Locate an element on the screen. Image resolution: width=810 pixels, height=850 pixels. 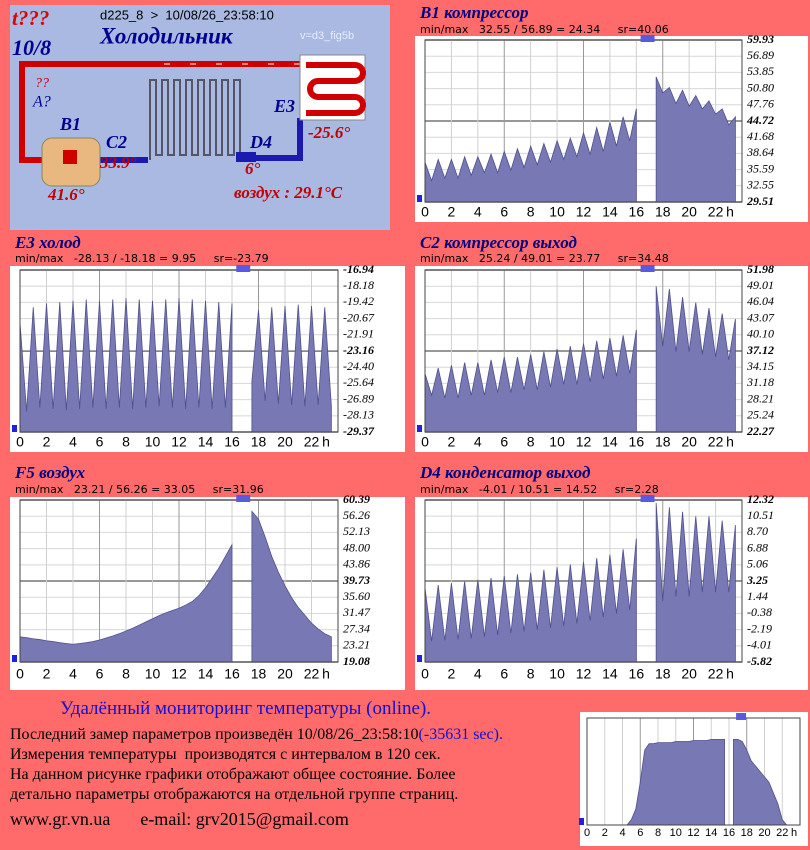
y-tick-label: 12.32 is located at coordinates (760, 499).